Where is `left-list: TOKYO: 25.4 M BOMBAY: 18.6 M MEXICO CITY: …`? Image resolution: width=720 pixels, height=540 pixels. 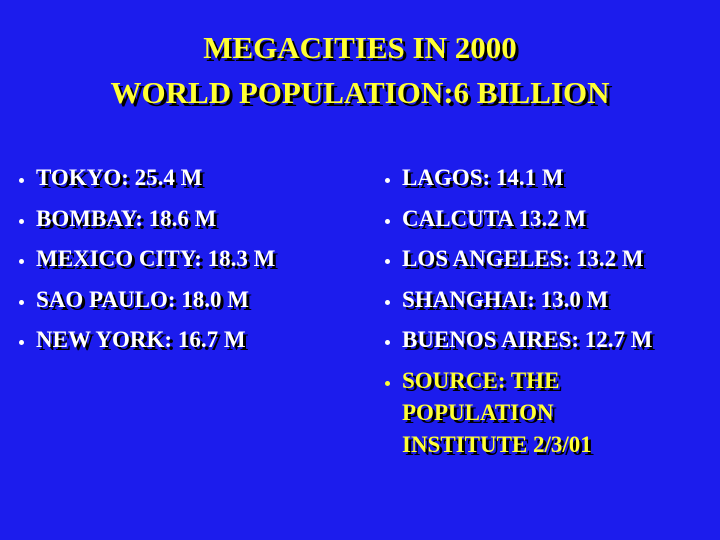
left-list: TOKYO: 25.4 M BOMBAY: 18.6 M MEXICO CITY: … is located at coordinates (142, 265).